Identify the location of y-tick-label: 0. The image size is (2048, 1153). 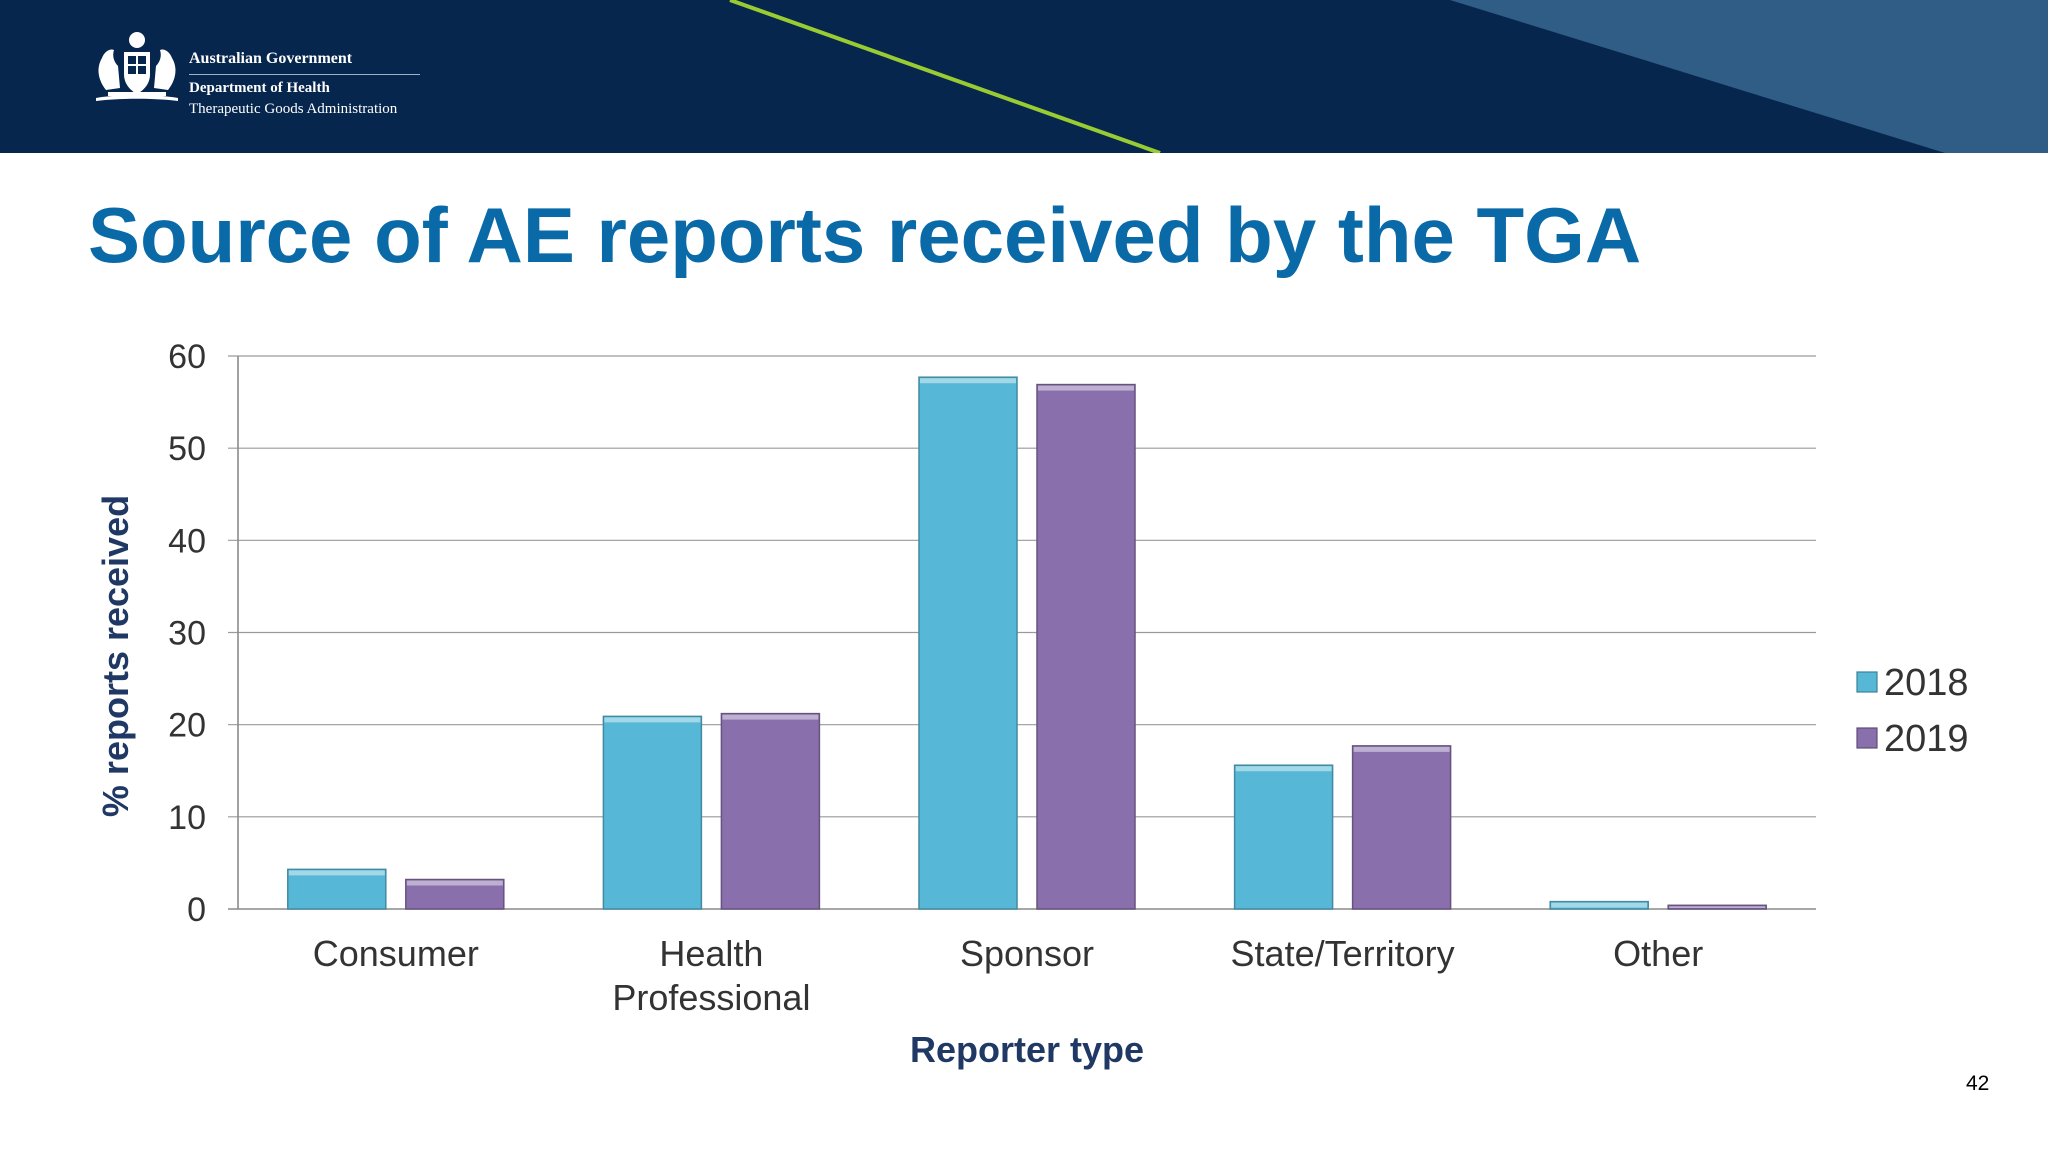
(196, 910).